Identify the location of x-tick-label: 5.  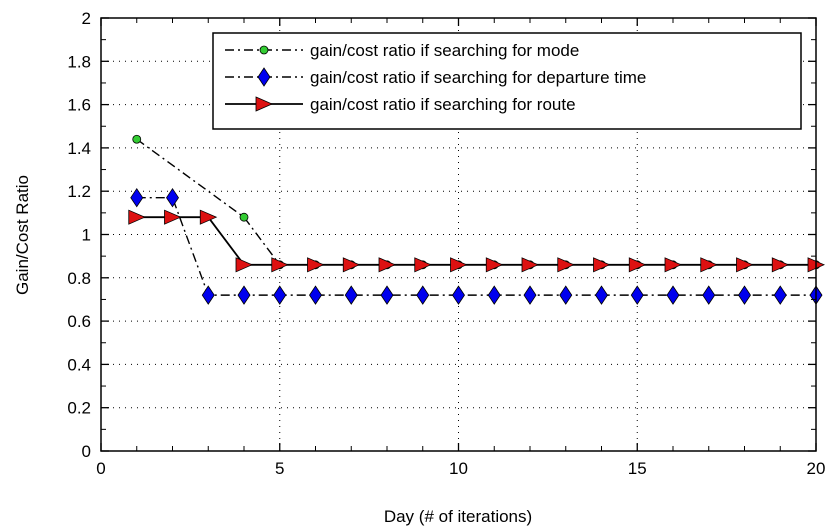
(279, 468).